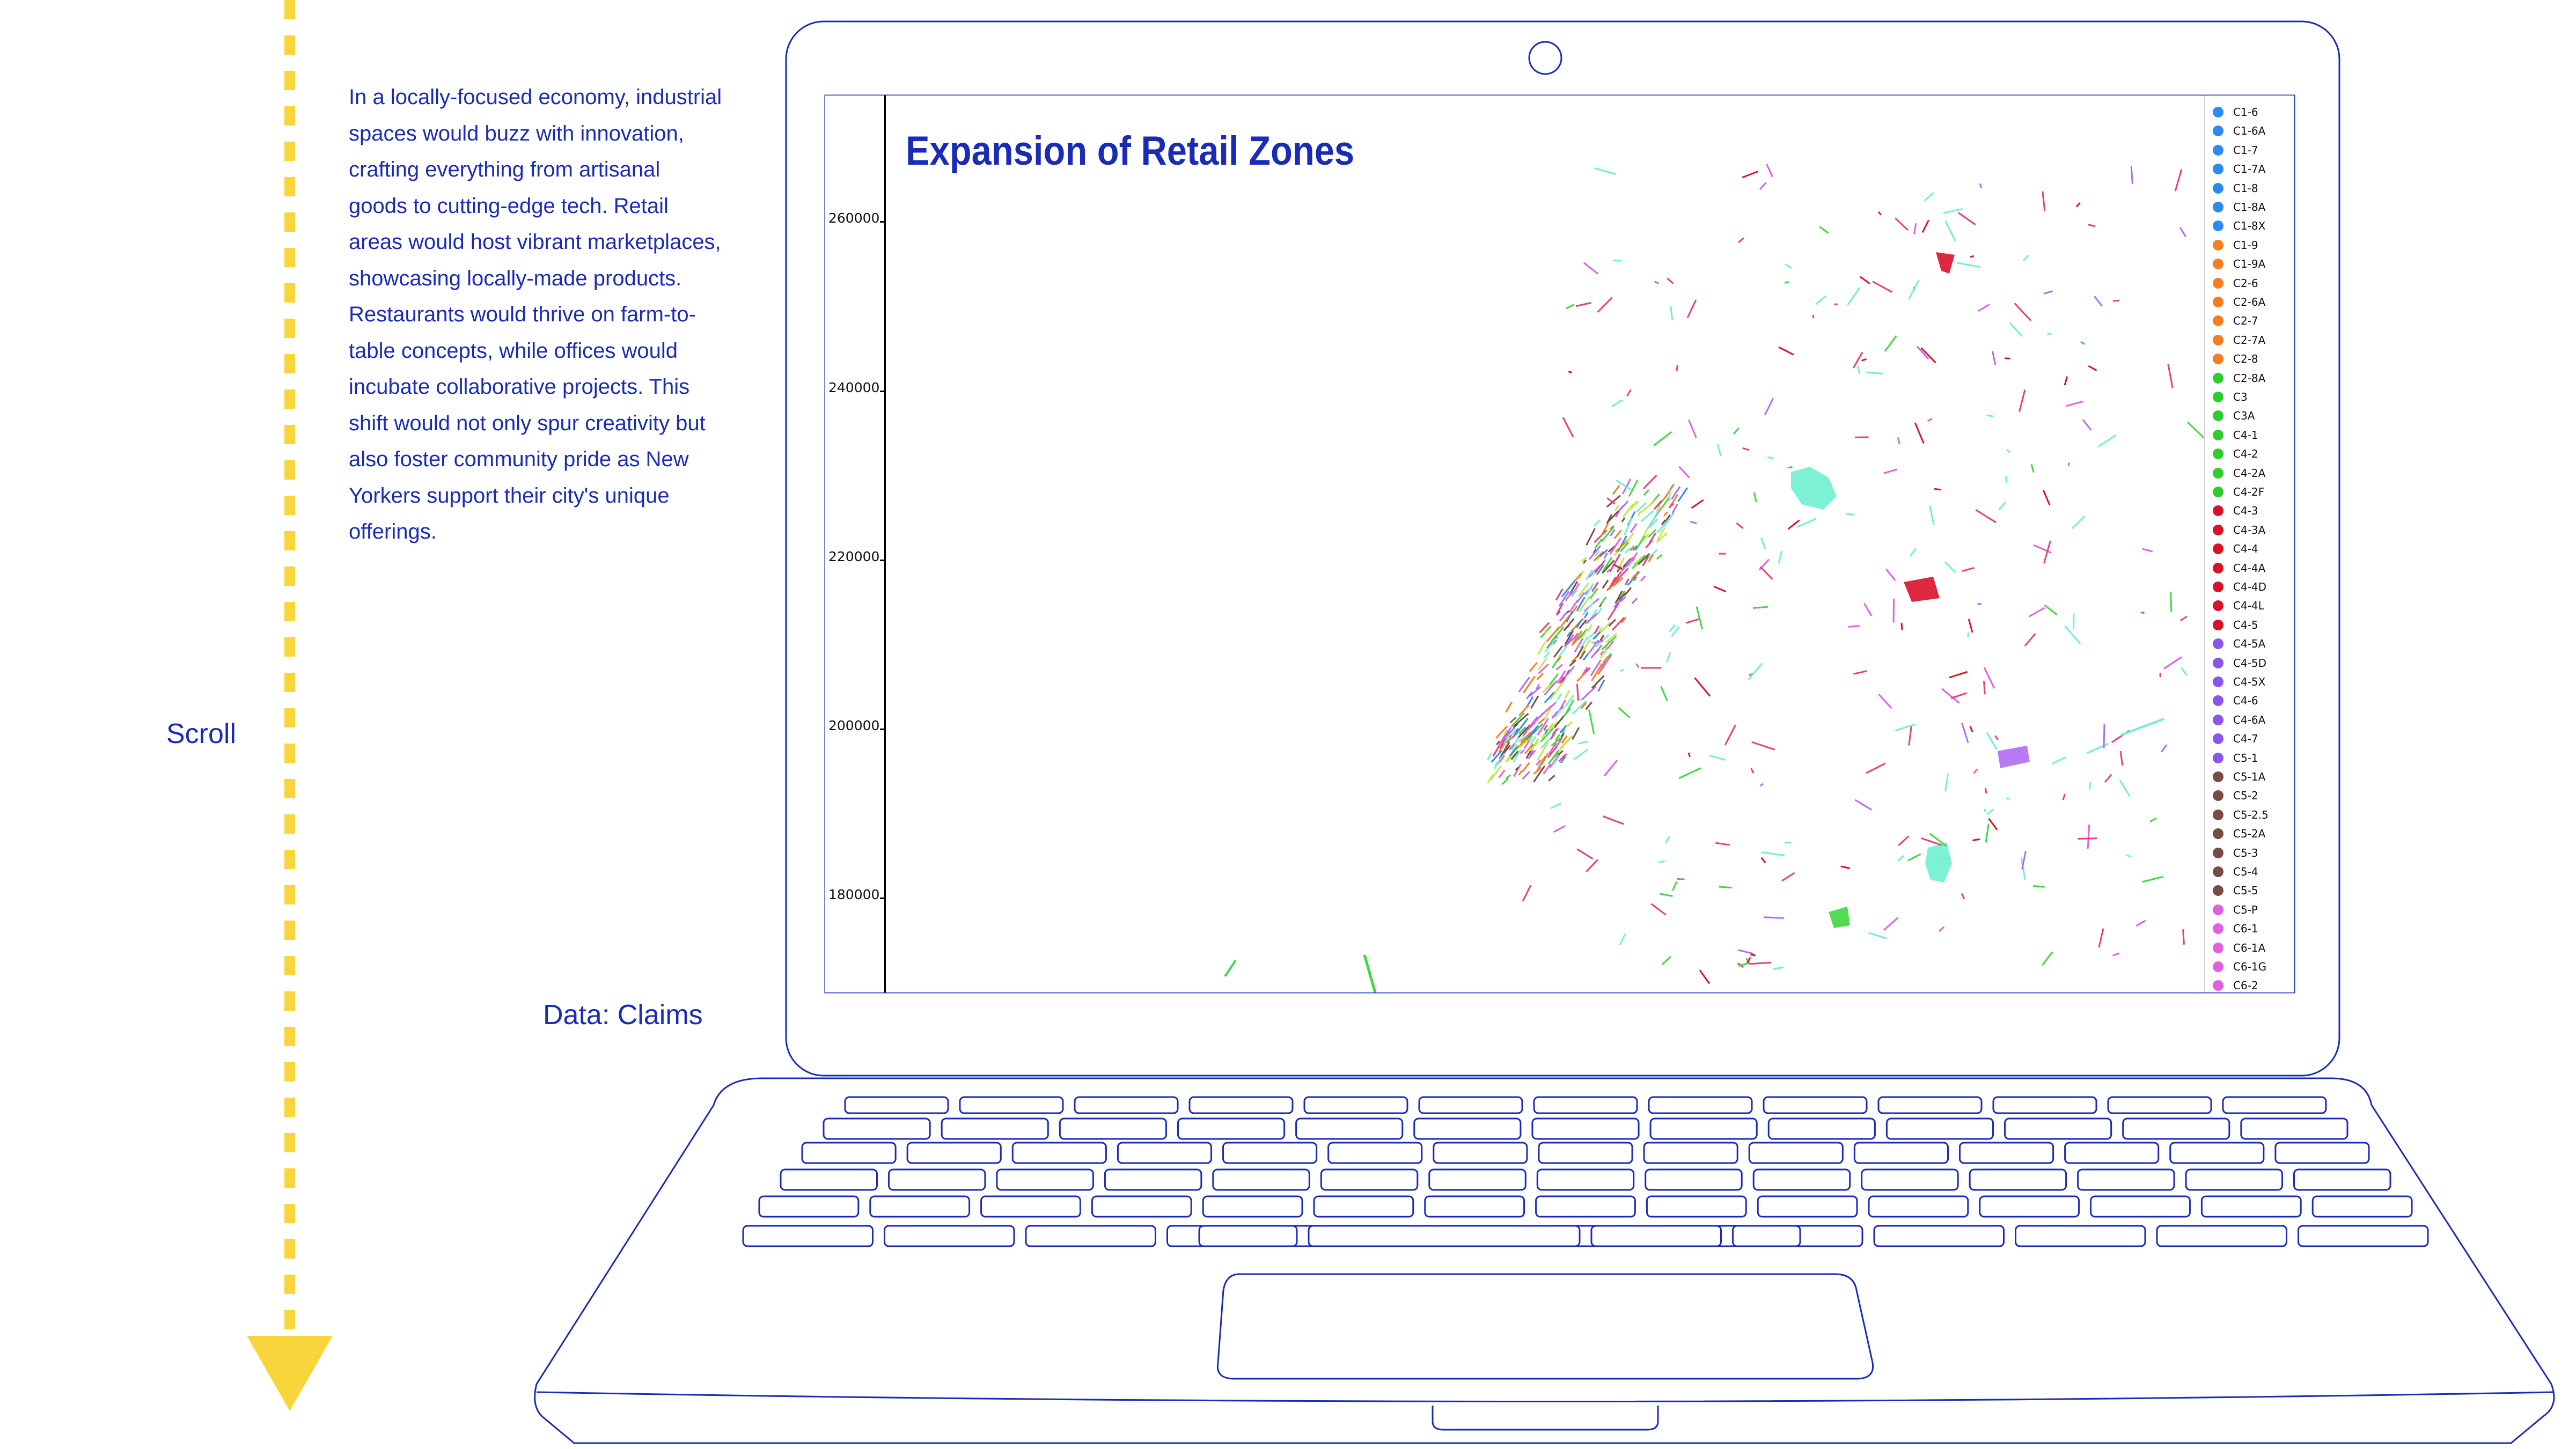 Image resolution: width=2576 pixels, height=1449 pixels. What do you see at coordinates (2238, 606) in the screenshot?
I see `legend-item: C4-4L` at bounding box center [2238, 606].